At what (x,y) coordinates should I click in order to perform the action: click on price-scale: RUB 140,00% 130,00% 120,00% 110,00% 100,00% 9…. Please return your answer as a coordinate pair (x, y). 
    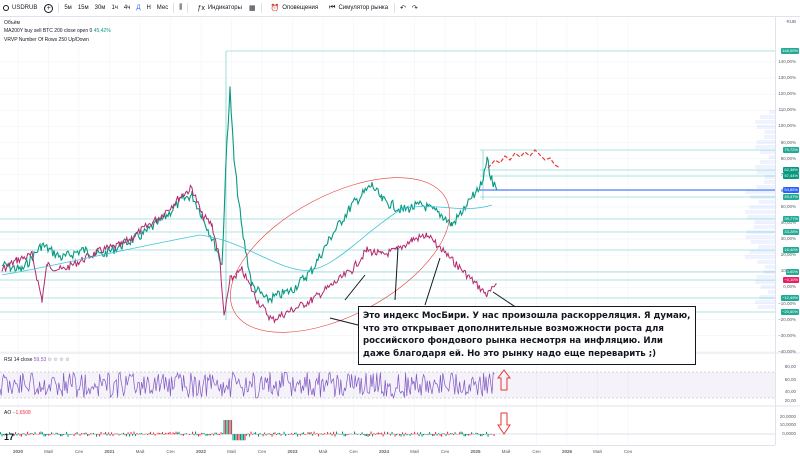
    Looking at the image, I should click on (787, 231).